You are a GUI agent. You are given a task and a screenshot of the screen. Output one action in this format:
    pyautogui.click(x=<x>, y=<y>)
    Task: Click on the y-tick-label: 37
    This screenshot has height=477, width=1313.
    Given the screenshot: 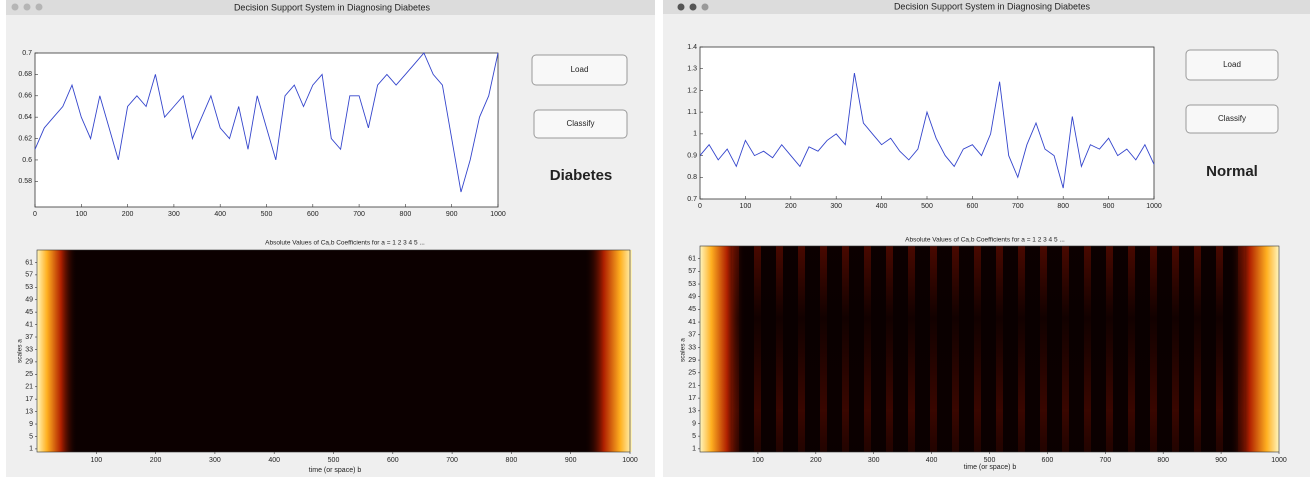 What is the action you would take?
    pyautogui.click(x=692, y=335)
    